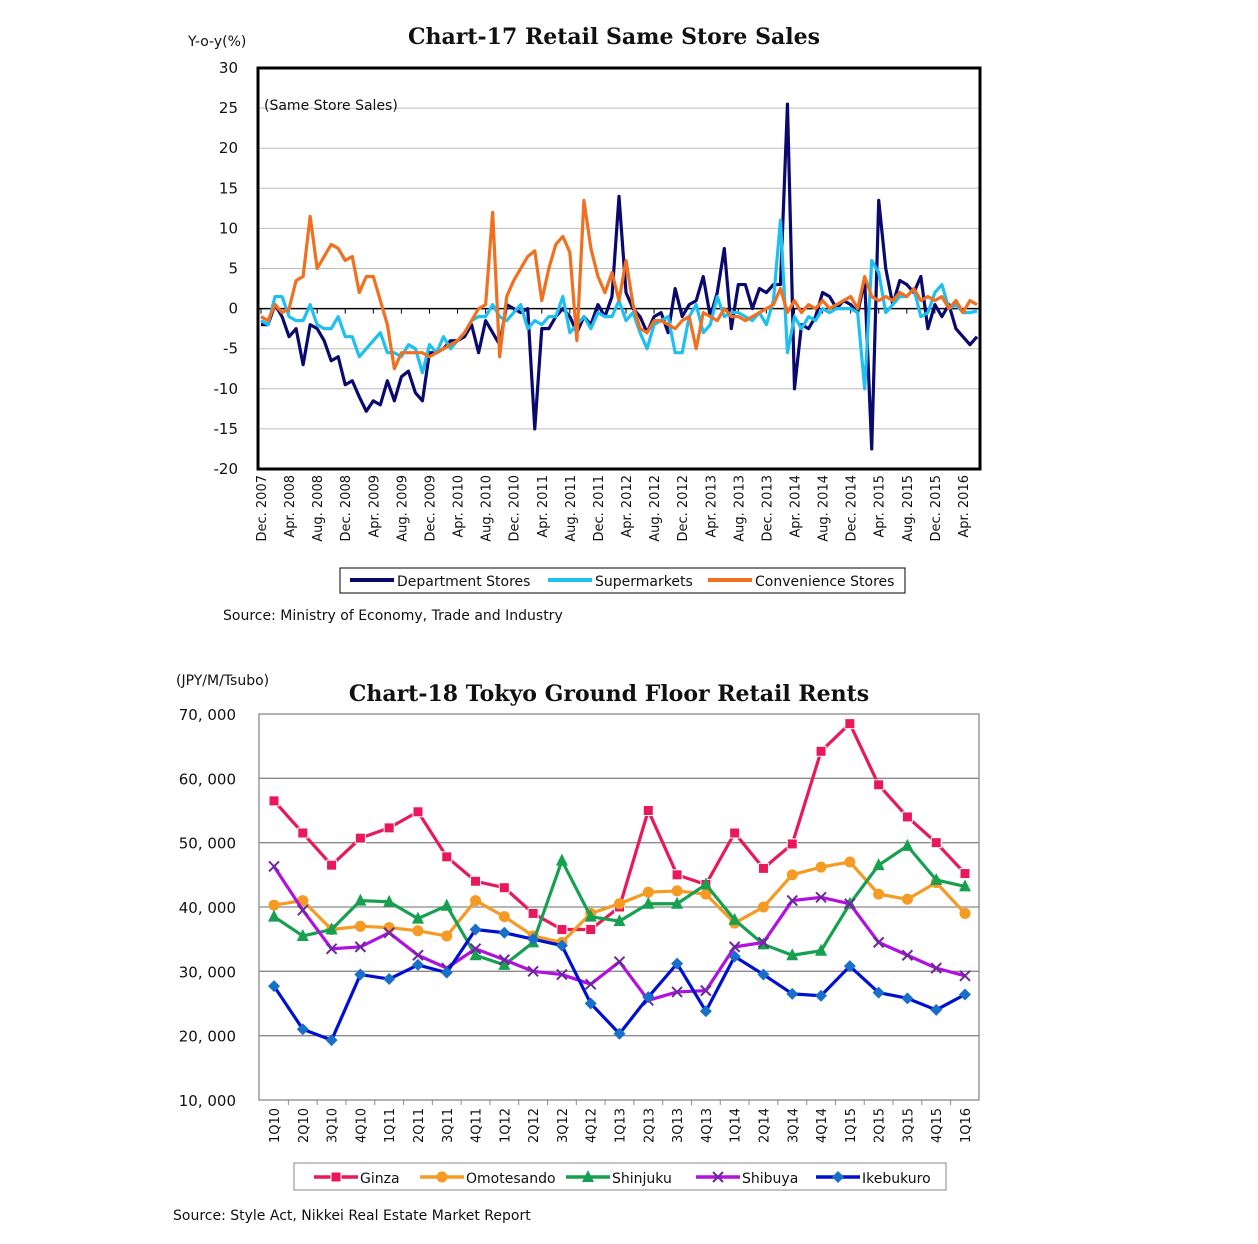 This screenshot has width=1258, height=1244. What do you see at coordinates (571, 508) in the screenshot?
I see `x-tick-label: Aug. 2011` at bounding box center [571, 508].